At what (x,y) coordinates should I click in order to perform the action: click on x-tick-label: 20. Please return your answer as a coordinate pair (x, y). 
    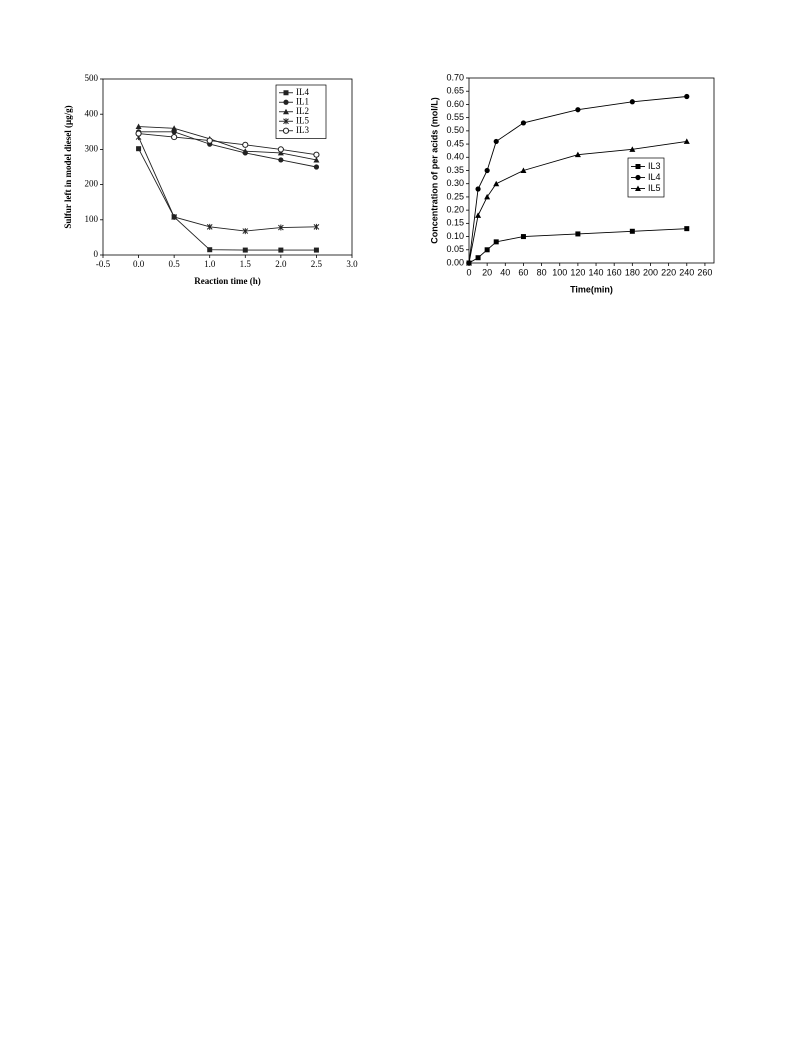
    Looking at the image, I should click on (487, 272).